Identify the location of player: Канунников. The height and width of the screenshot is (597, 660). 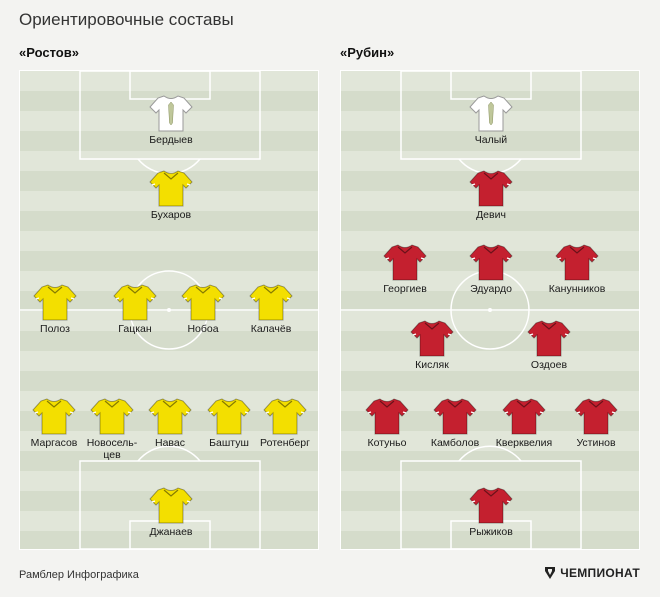
(577, 268).